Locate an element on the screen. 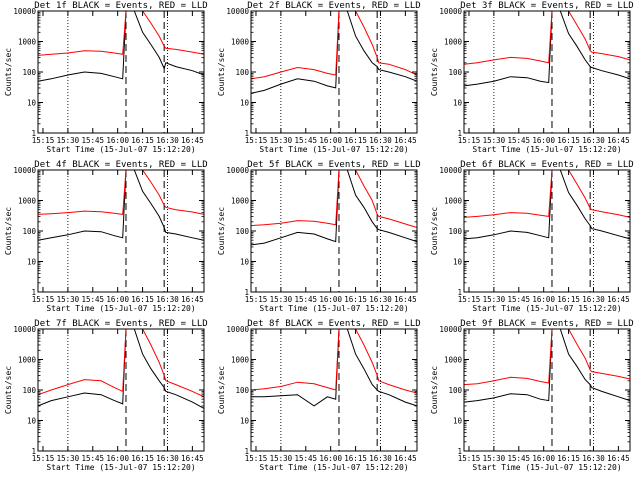 The height and width of the screenshot is (484, 640). panel-title: Det 2f BLACK = Events, RED = LLD is located at coordinates (333, 6).